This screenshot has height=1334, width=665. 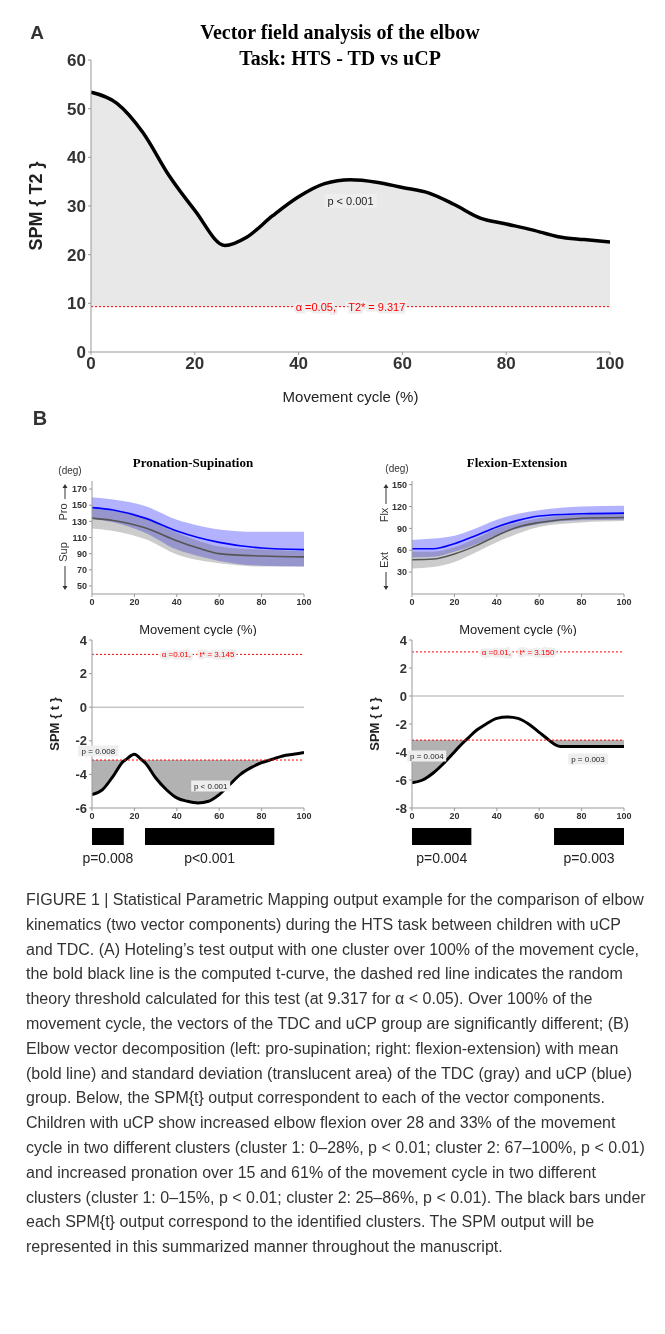 What do you see at coordinates (76, 255) in the screenshot?
I see `y-tick-label: 20` at bounding box center [76, 255].